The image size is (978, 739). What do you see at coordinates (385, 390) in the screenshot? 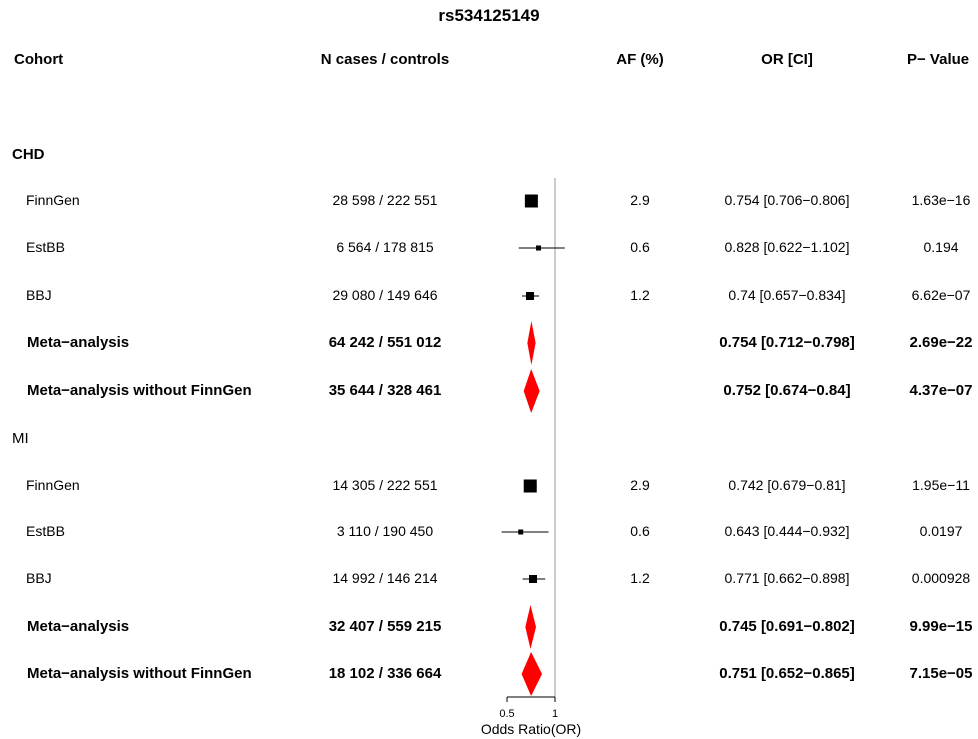
I see `n-cases-controls: 35 644 / 328 461` at bounding box center [385, 390].